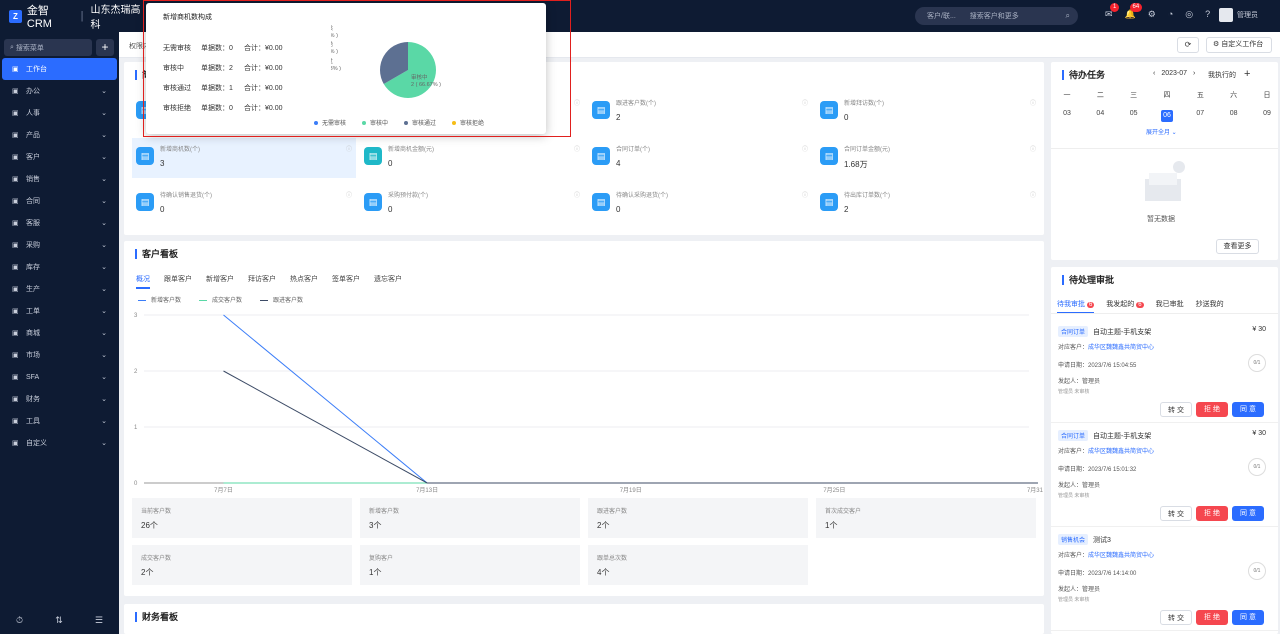  What do you see at coordinates (178, 279) in the screenshot?
I see `customer-tab-1: 跟单客户` at bounding box center [178, 279].